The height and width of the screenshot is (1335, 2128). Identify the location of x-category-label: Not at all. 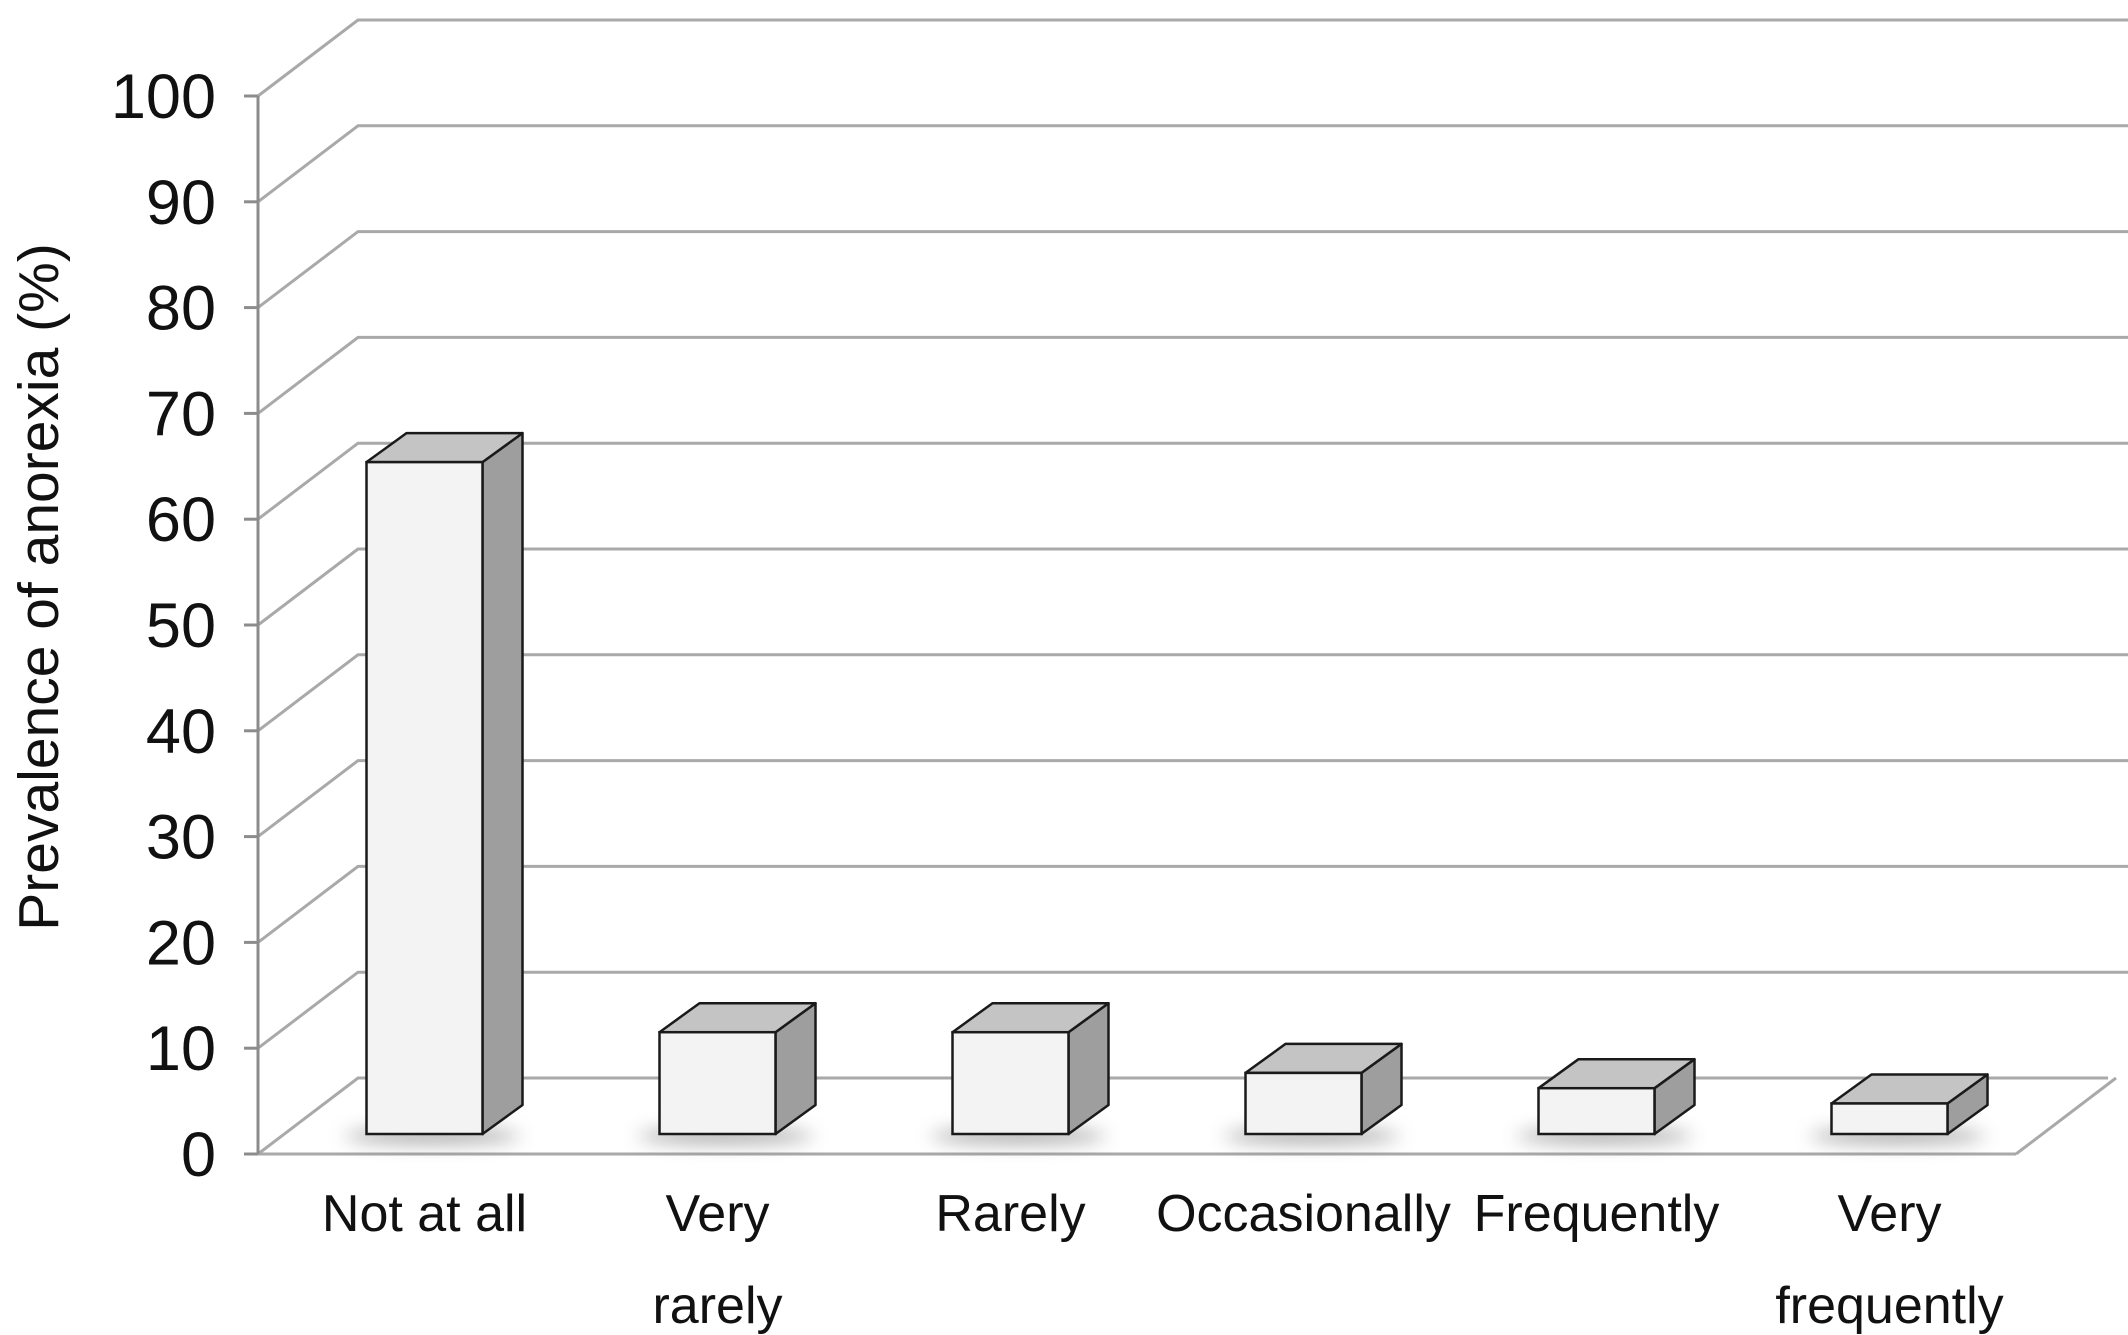
(424, 1214).